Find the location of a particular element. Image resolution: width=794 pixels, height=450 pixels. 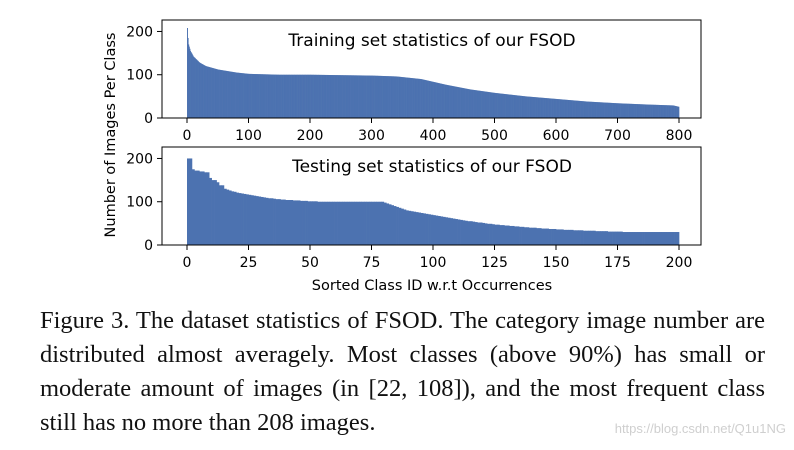

x-tick-label: 0 is located at coordinates (187, 263).